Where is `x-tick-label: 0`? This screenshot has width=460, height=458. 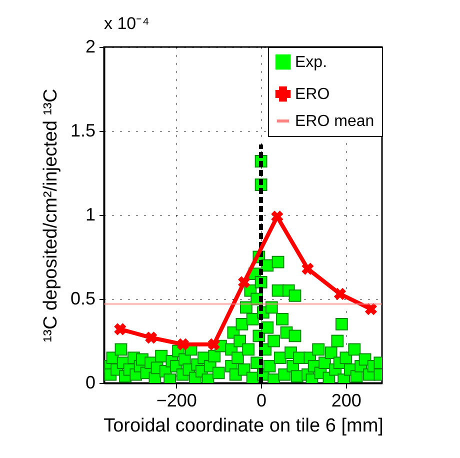
x-tick-label: 0 is located at coordinates (261, 400).